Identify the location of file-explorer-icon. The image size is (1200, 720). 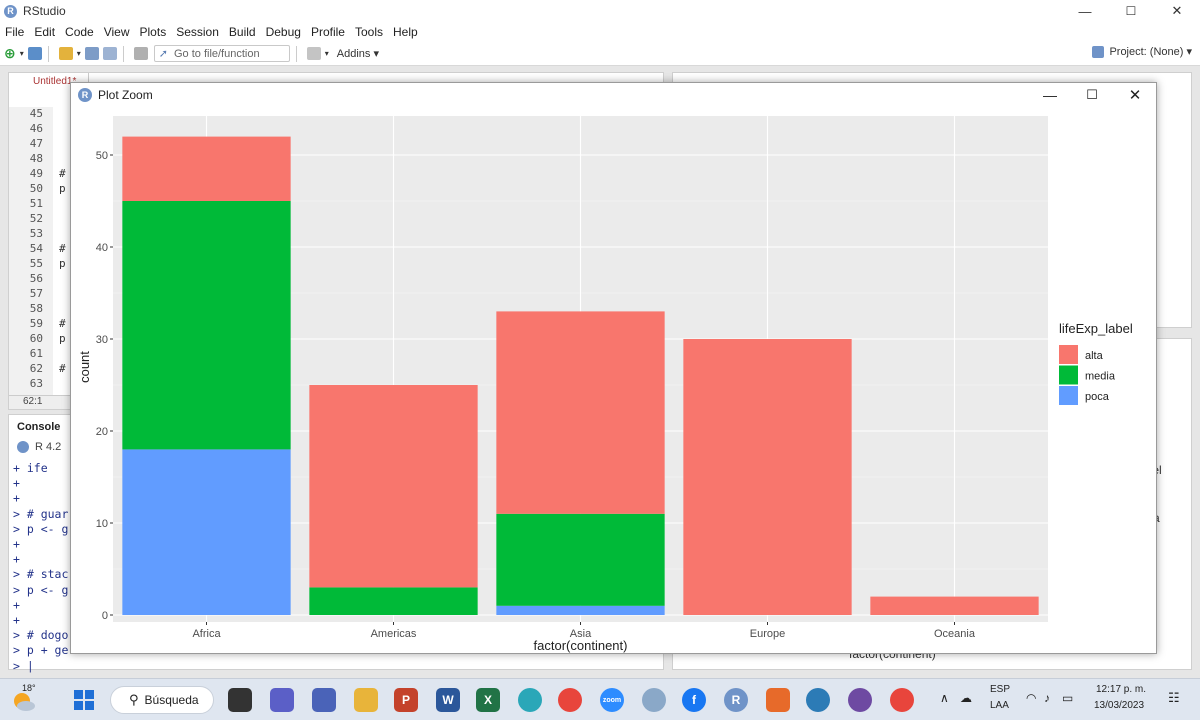
(366, 700).